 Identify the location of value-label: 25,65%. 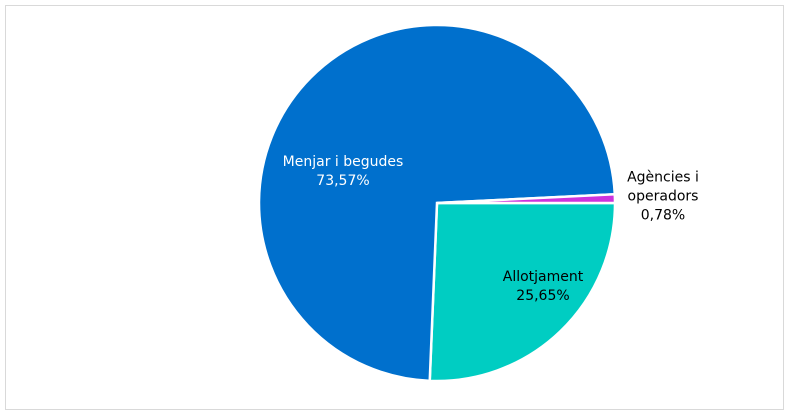
(543, 296).